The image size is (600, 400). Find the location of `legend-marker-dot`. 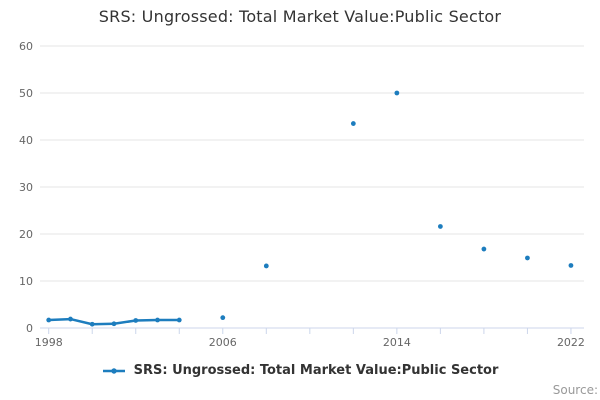

legend-marker-dot is located at coordinates (113, 370).